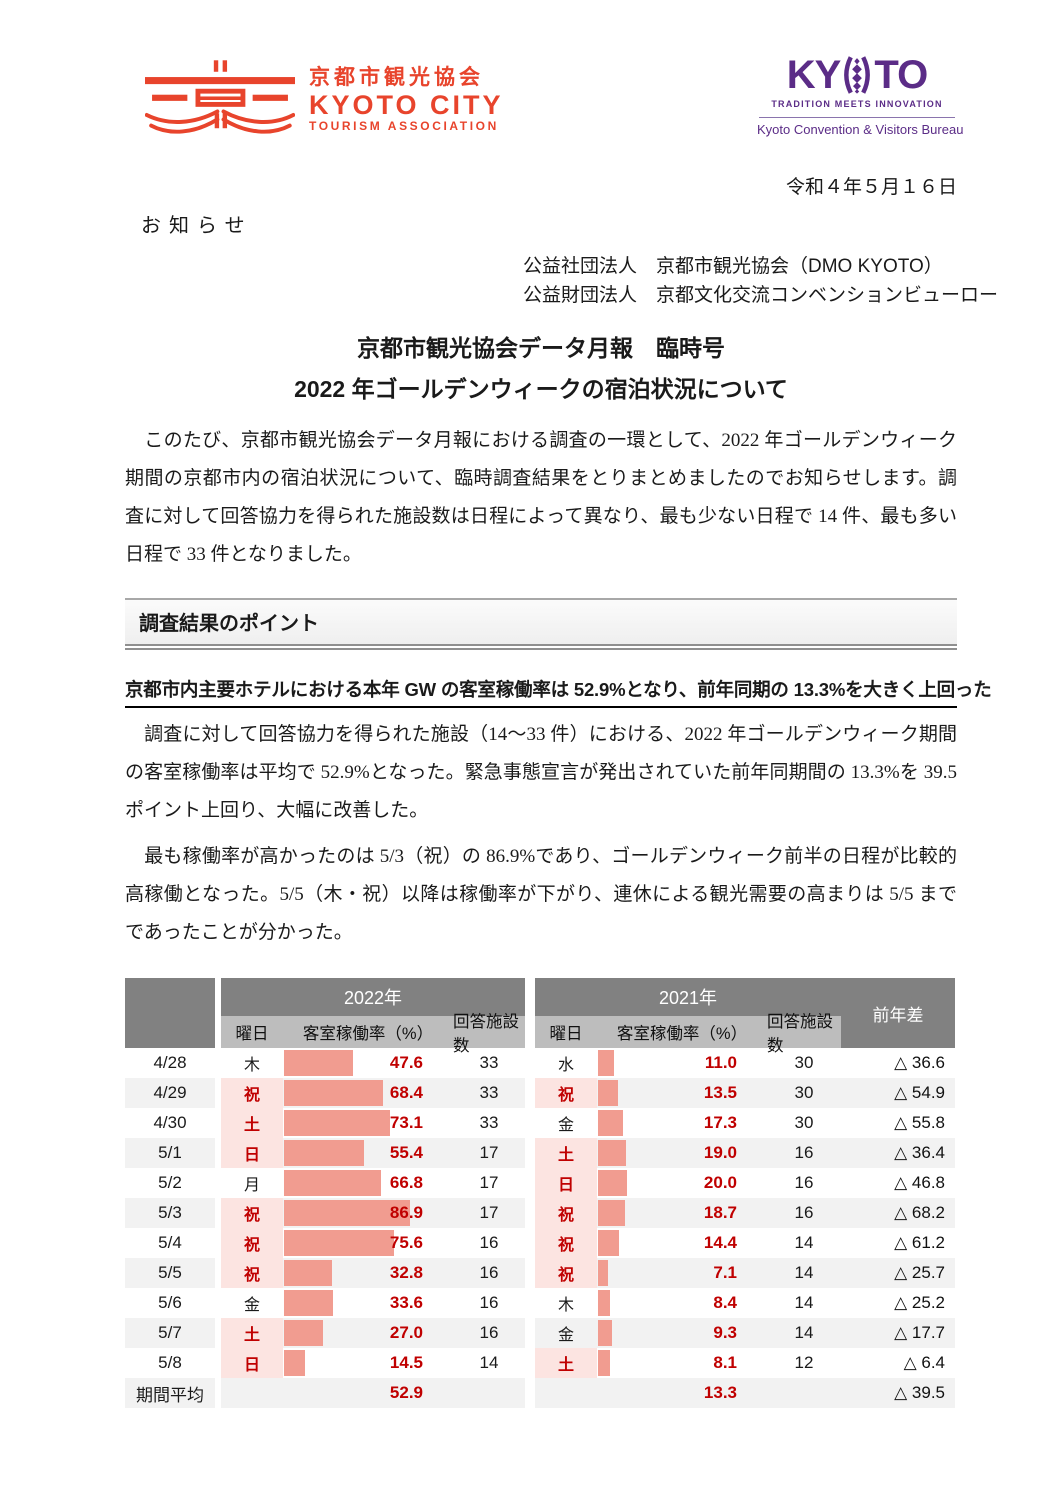 The height and width of the screenshot is (1497, 1058). I want to click on rate-value: 7.1, so click(725, 1272).